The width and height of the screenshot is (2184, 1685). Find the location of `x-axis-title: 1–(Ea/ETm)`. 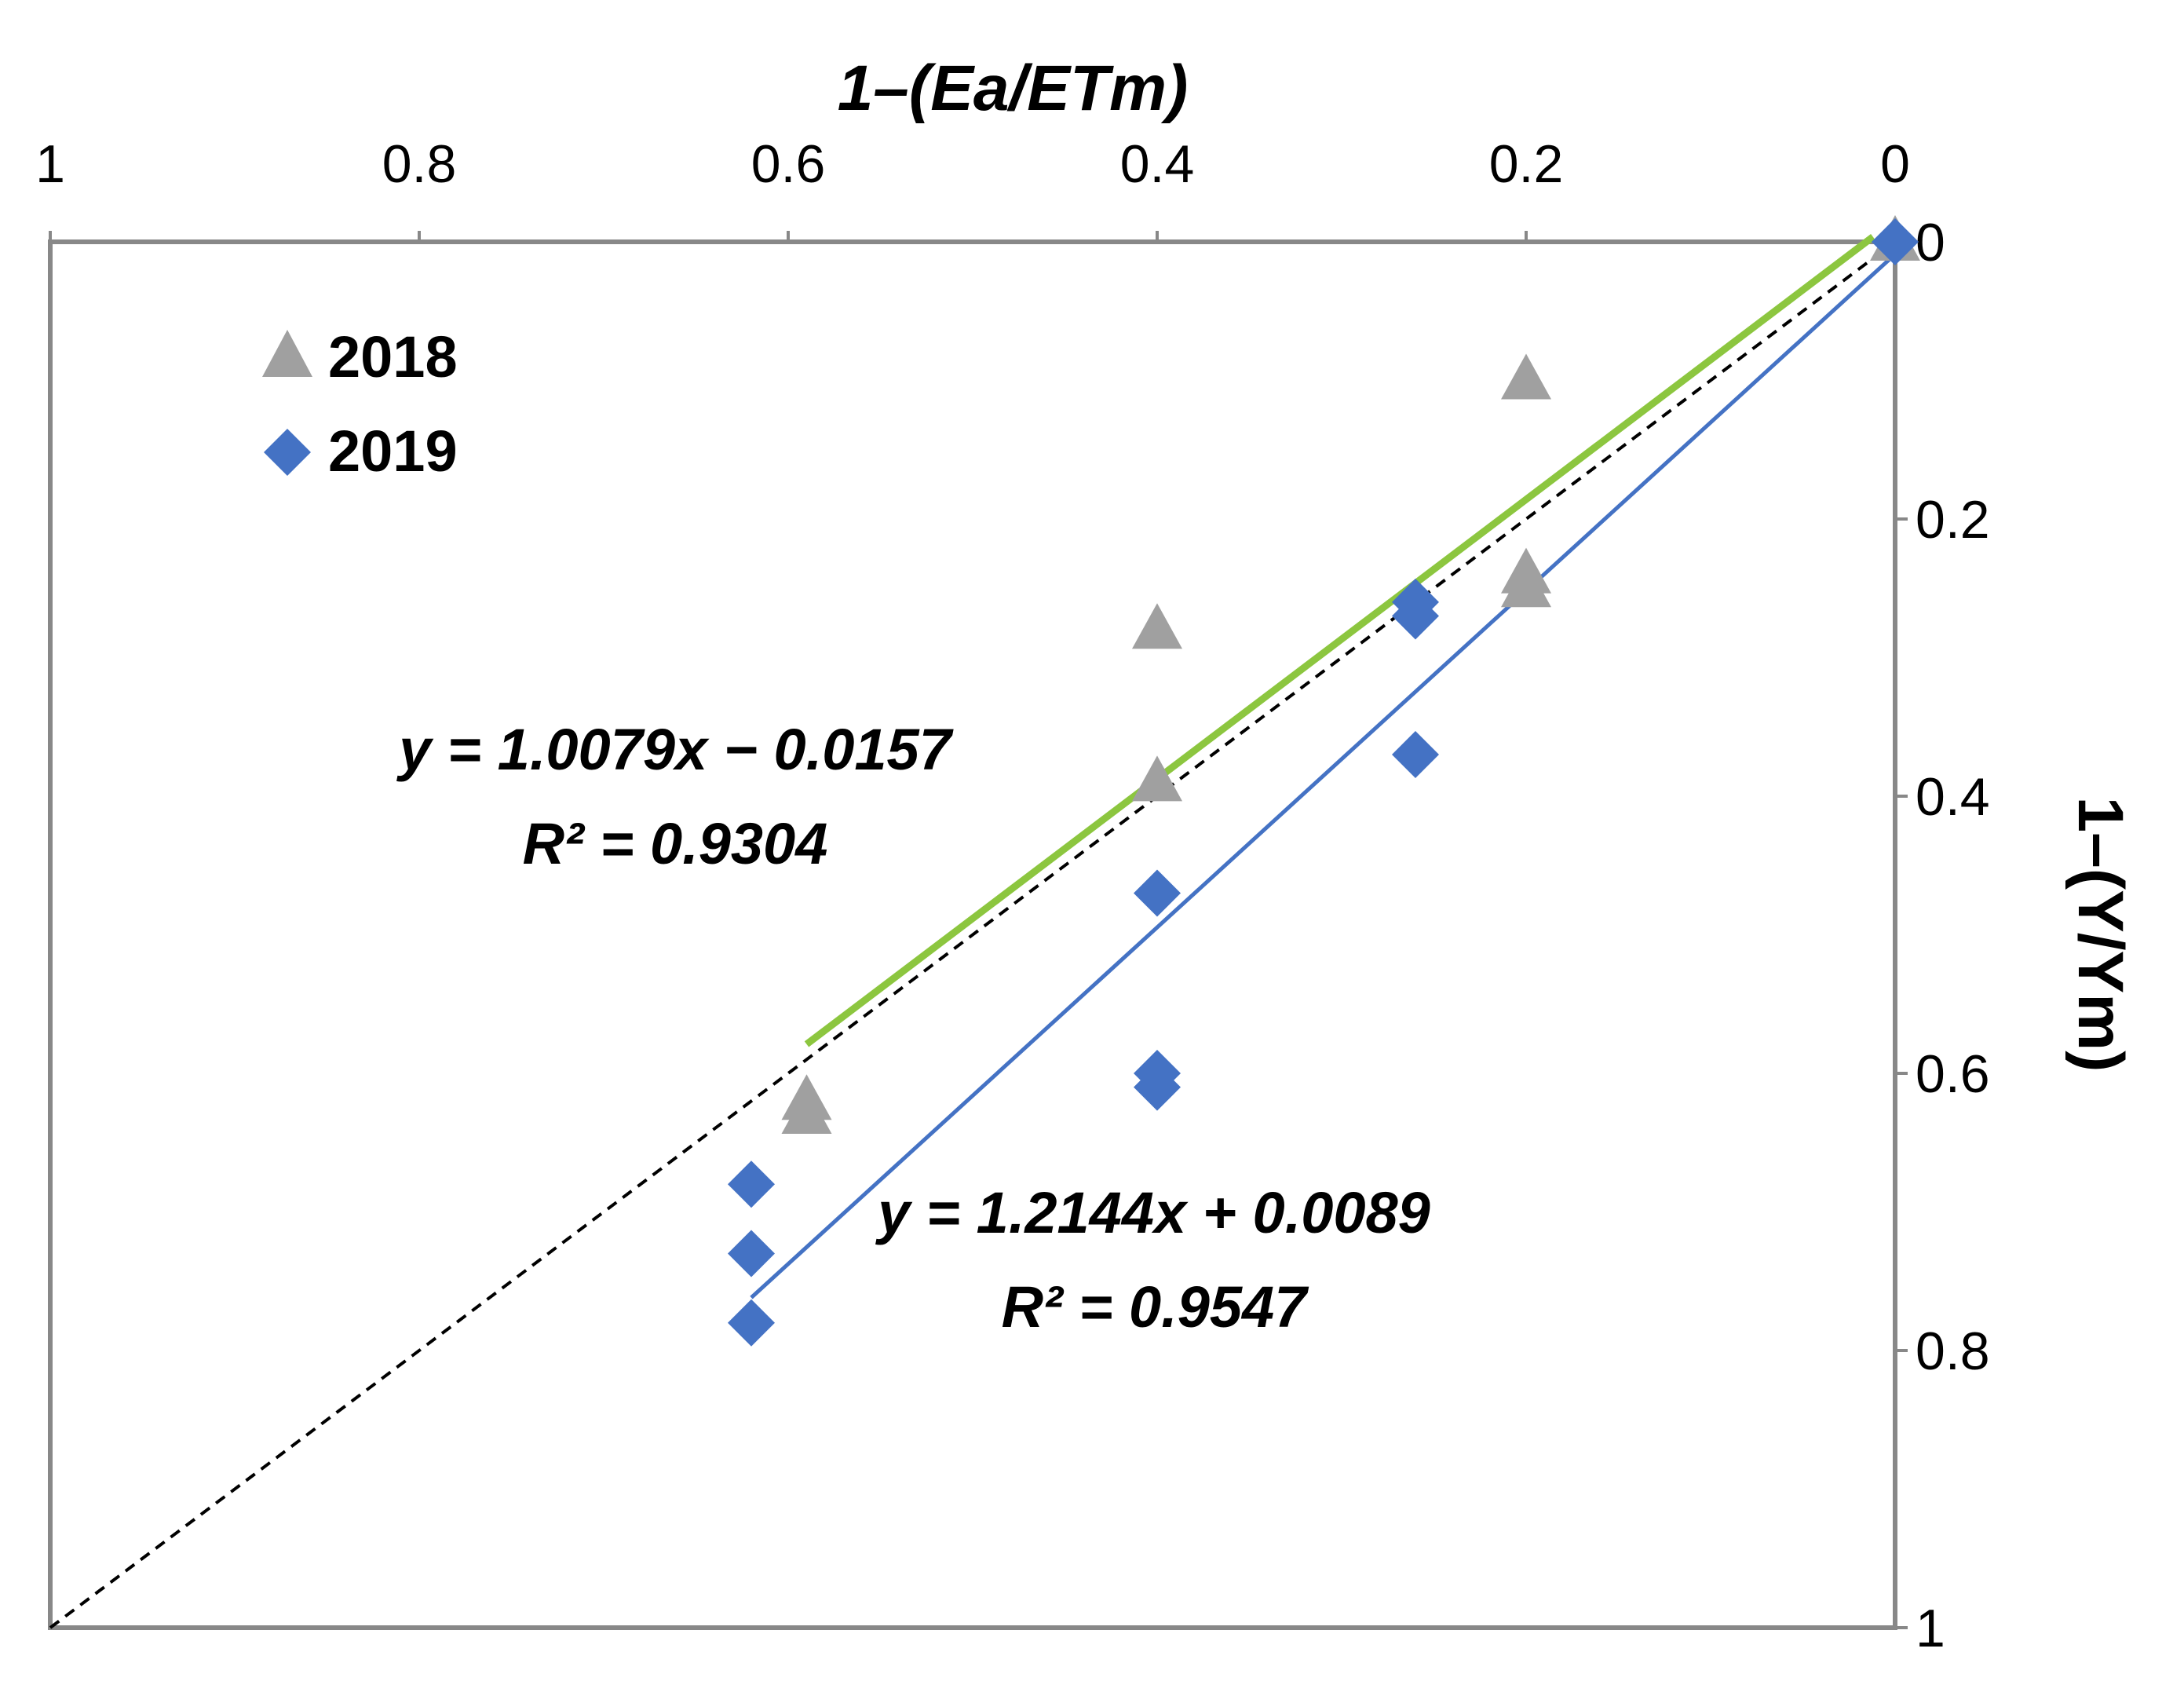

x-axis-title: 1–(Ea/ETm) is located at coordinates (1013, 88).